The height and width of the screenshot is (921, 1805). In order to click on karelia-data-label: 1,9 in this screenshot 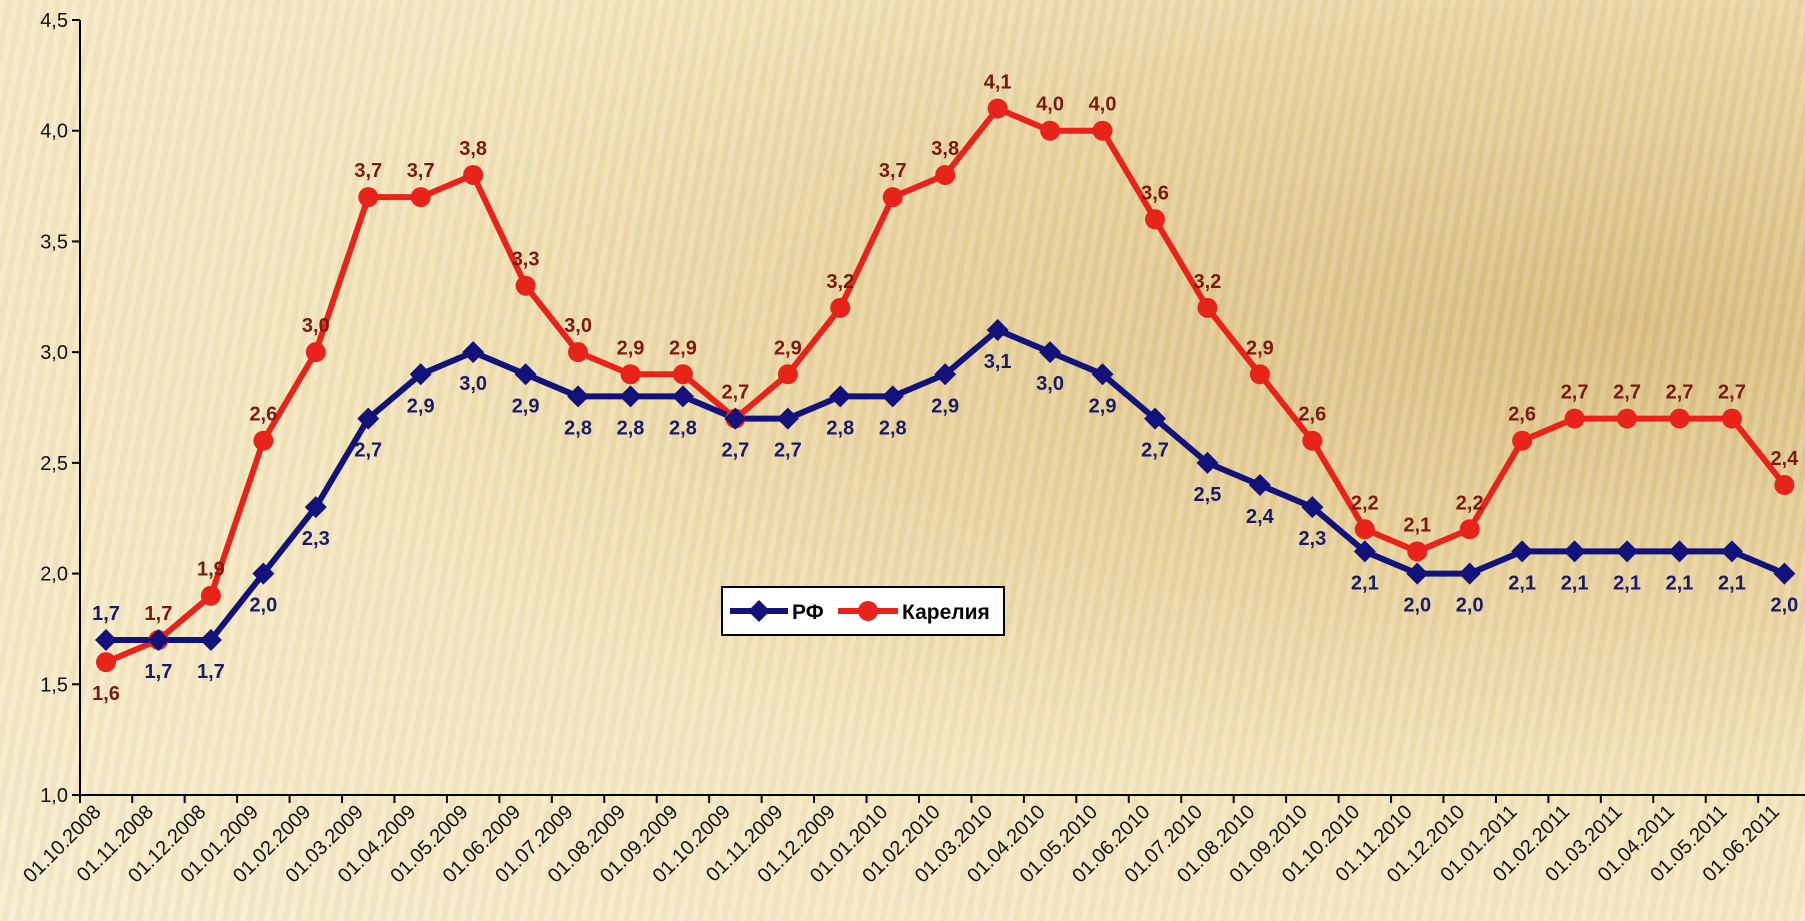, I will do `click(211, 570)`.